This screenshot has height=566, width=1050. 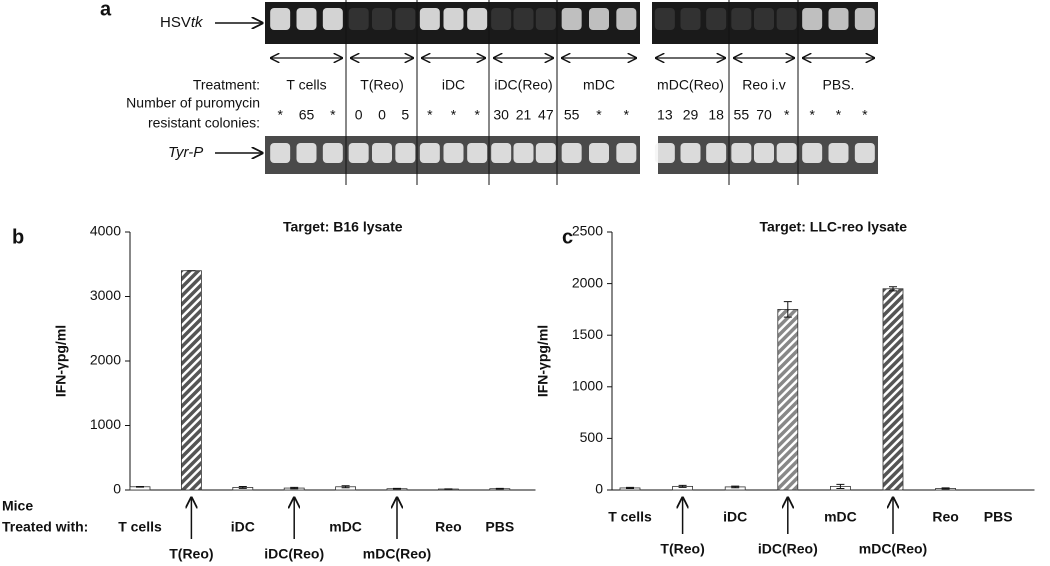 I want to click on x-tick-label: iDC, so click(x=243, y=527).